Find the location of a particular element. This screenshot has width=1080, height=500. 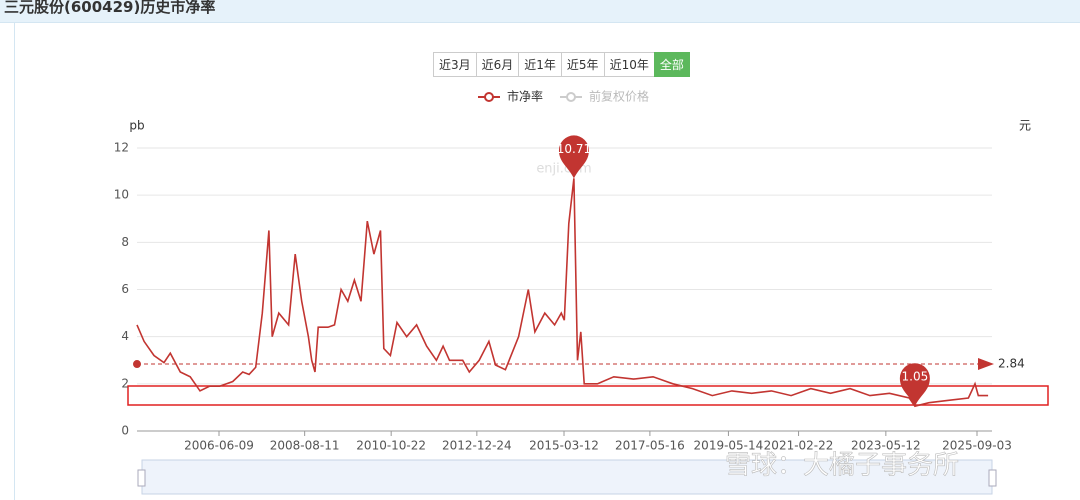

x-tick-label: 2008-08-11 is located at coordinates (305, 446).